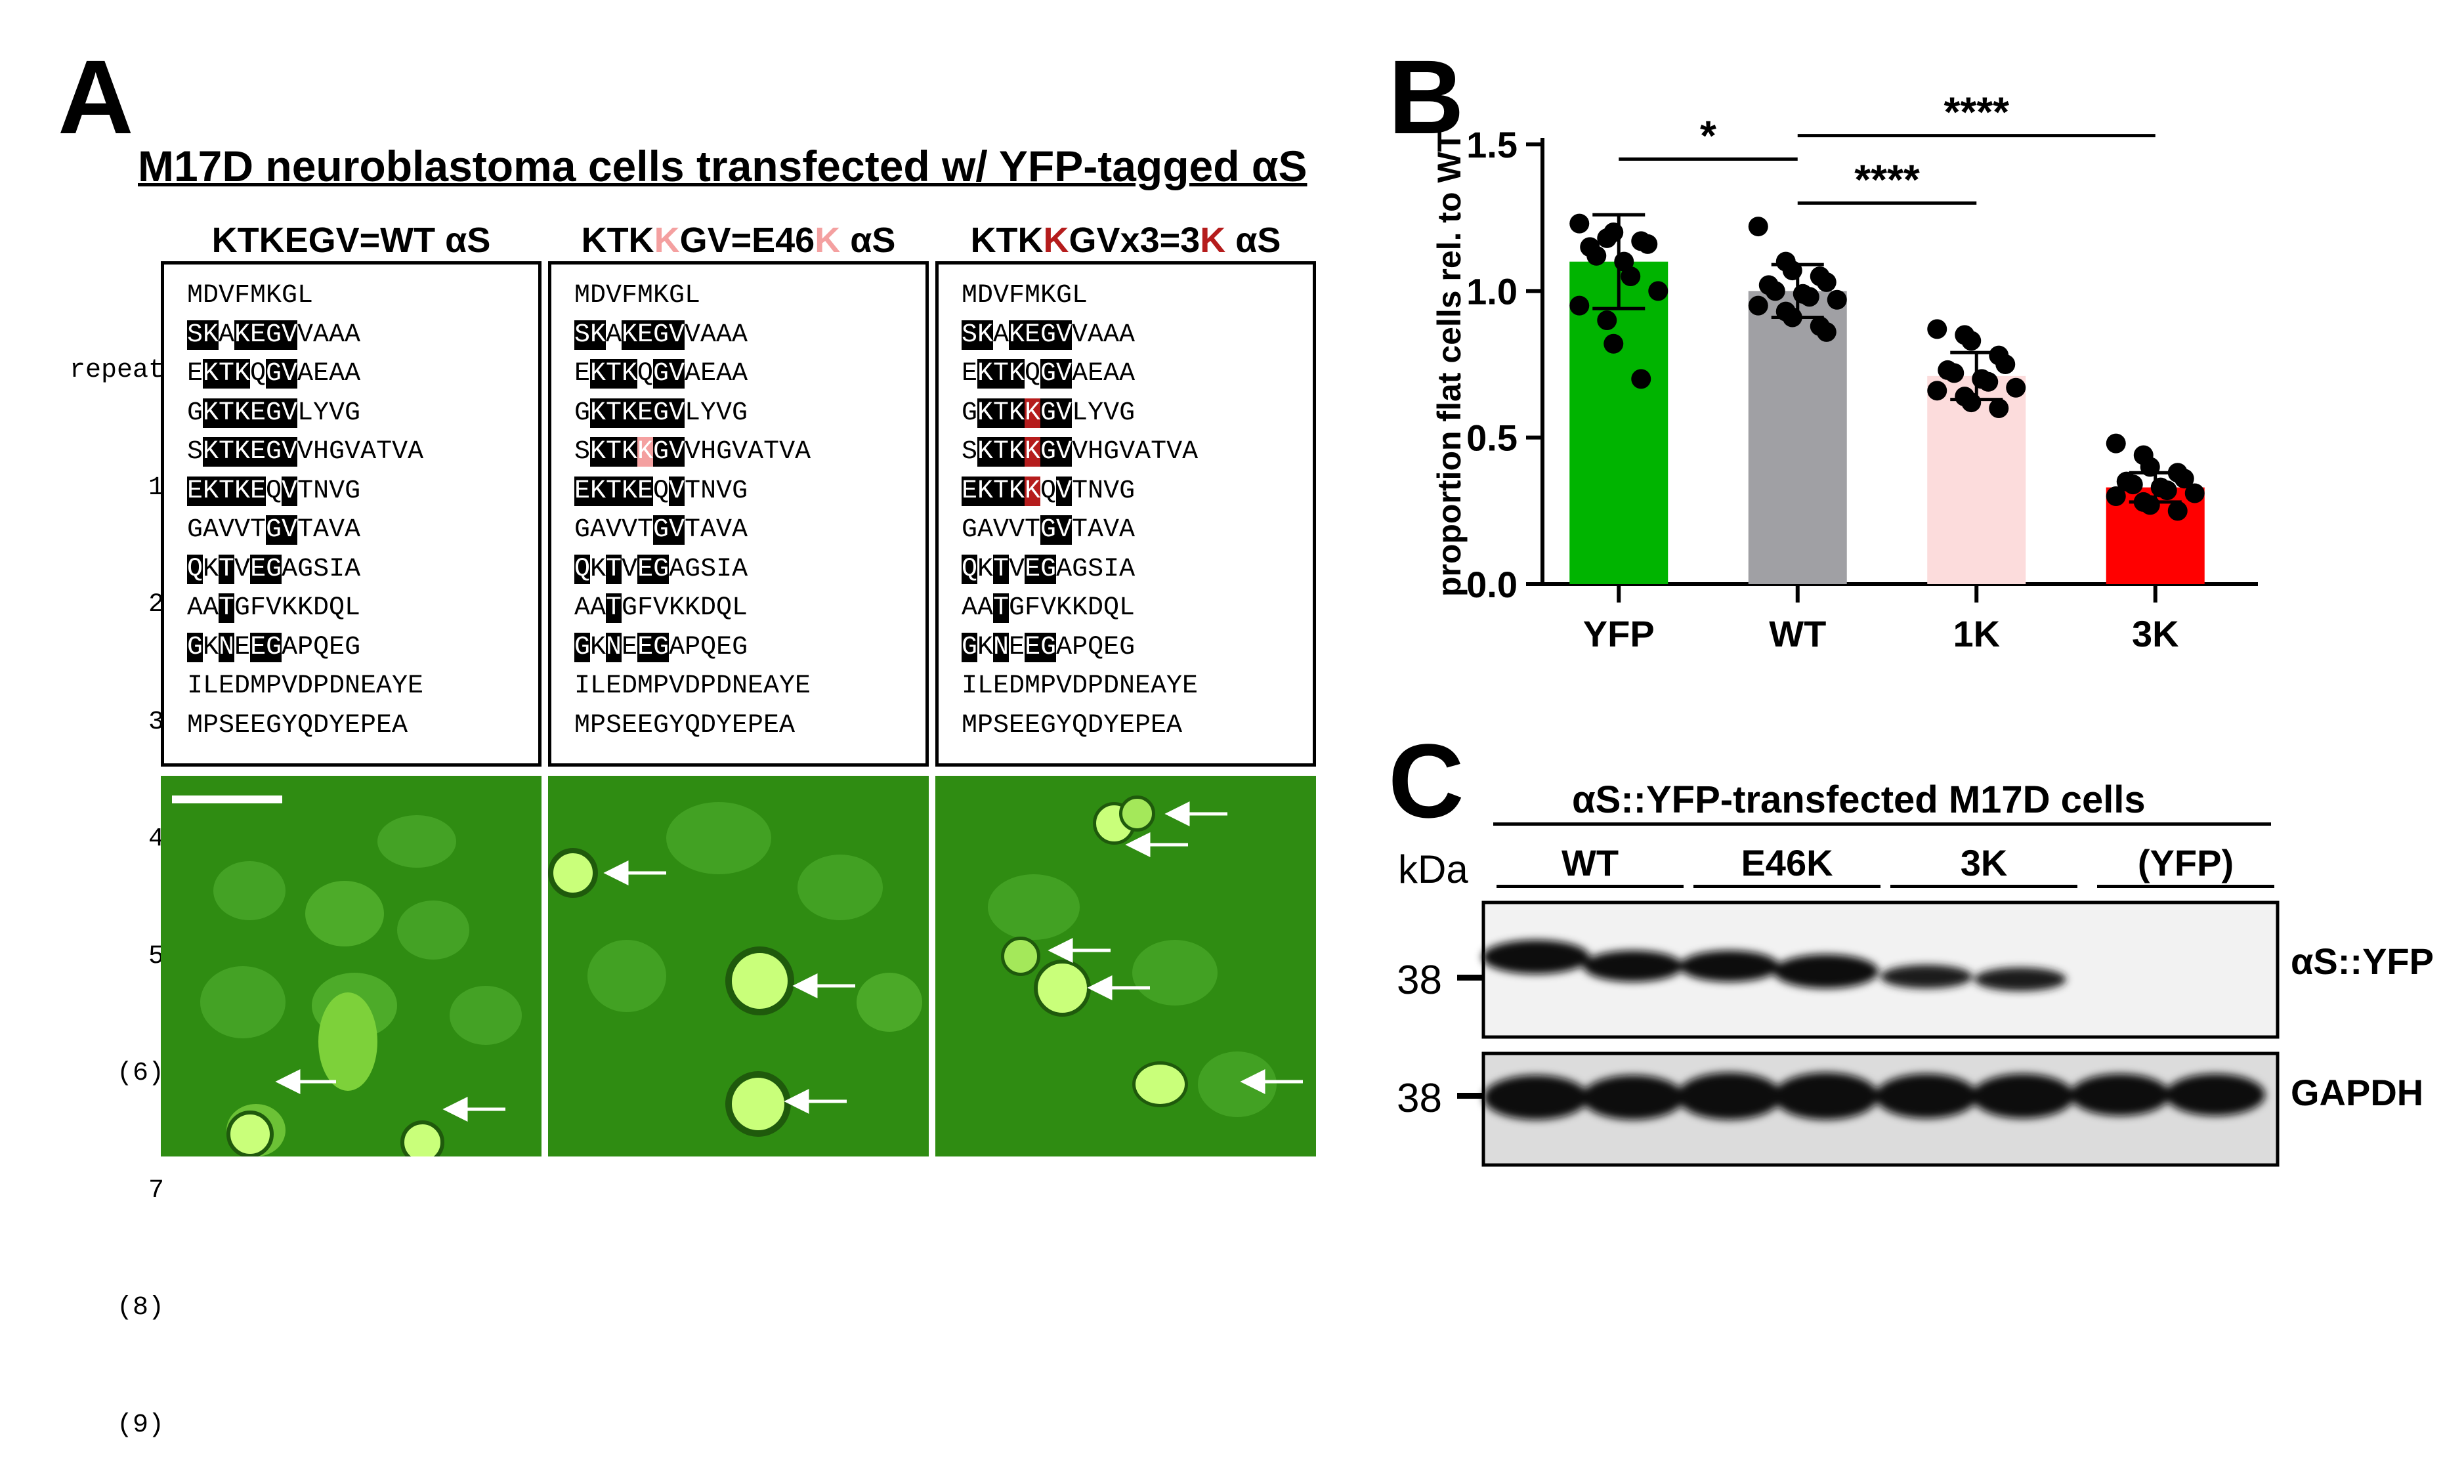 The height and width of the screenshot is (1484, 2464). What do you see at coordinates (738, 966) in the screenshot?
I see `micrograph-e46k` at bounding box center [738, 966].